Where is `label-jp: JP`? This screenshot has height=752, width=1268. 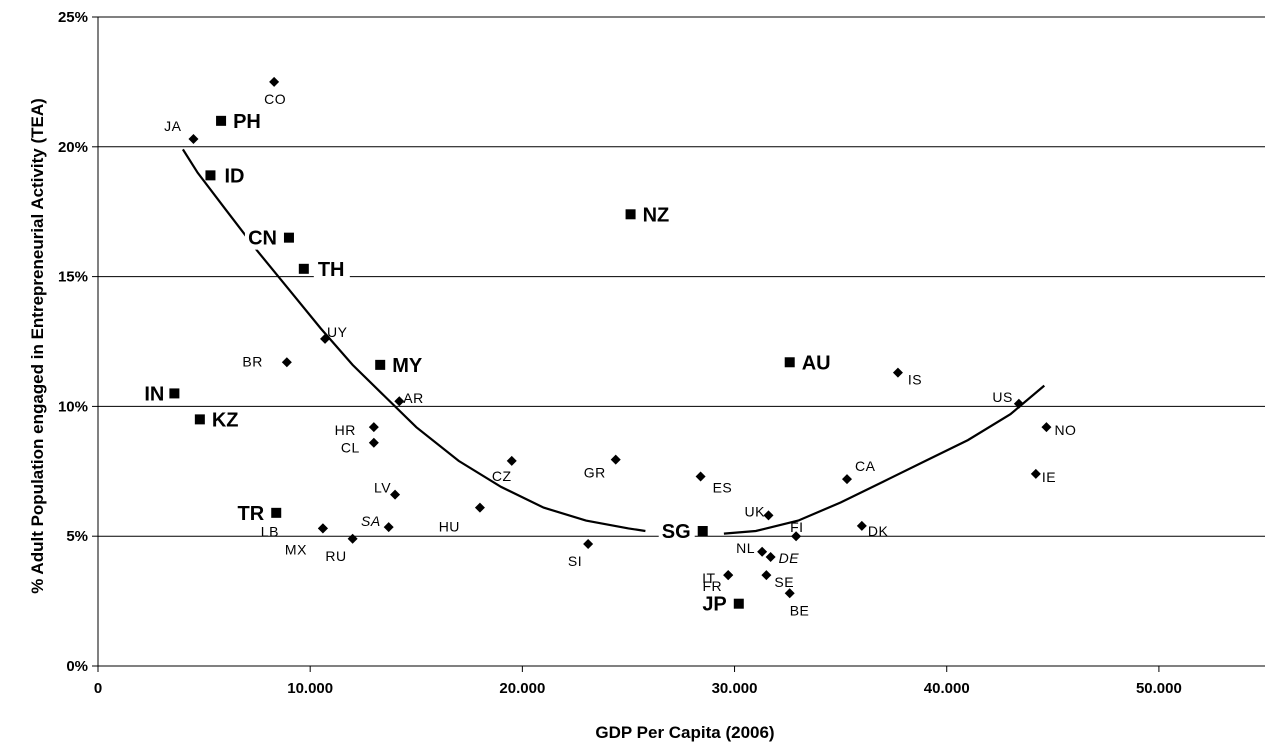 label-jp: JP is located at coordinates (714, 605).